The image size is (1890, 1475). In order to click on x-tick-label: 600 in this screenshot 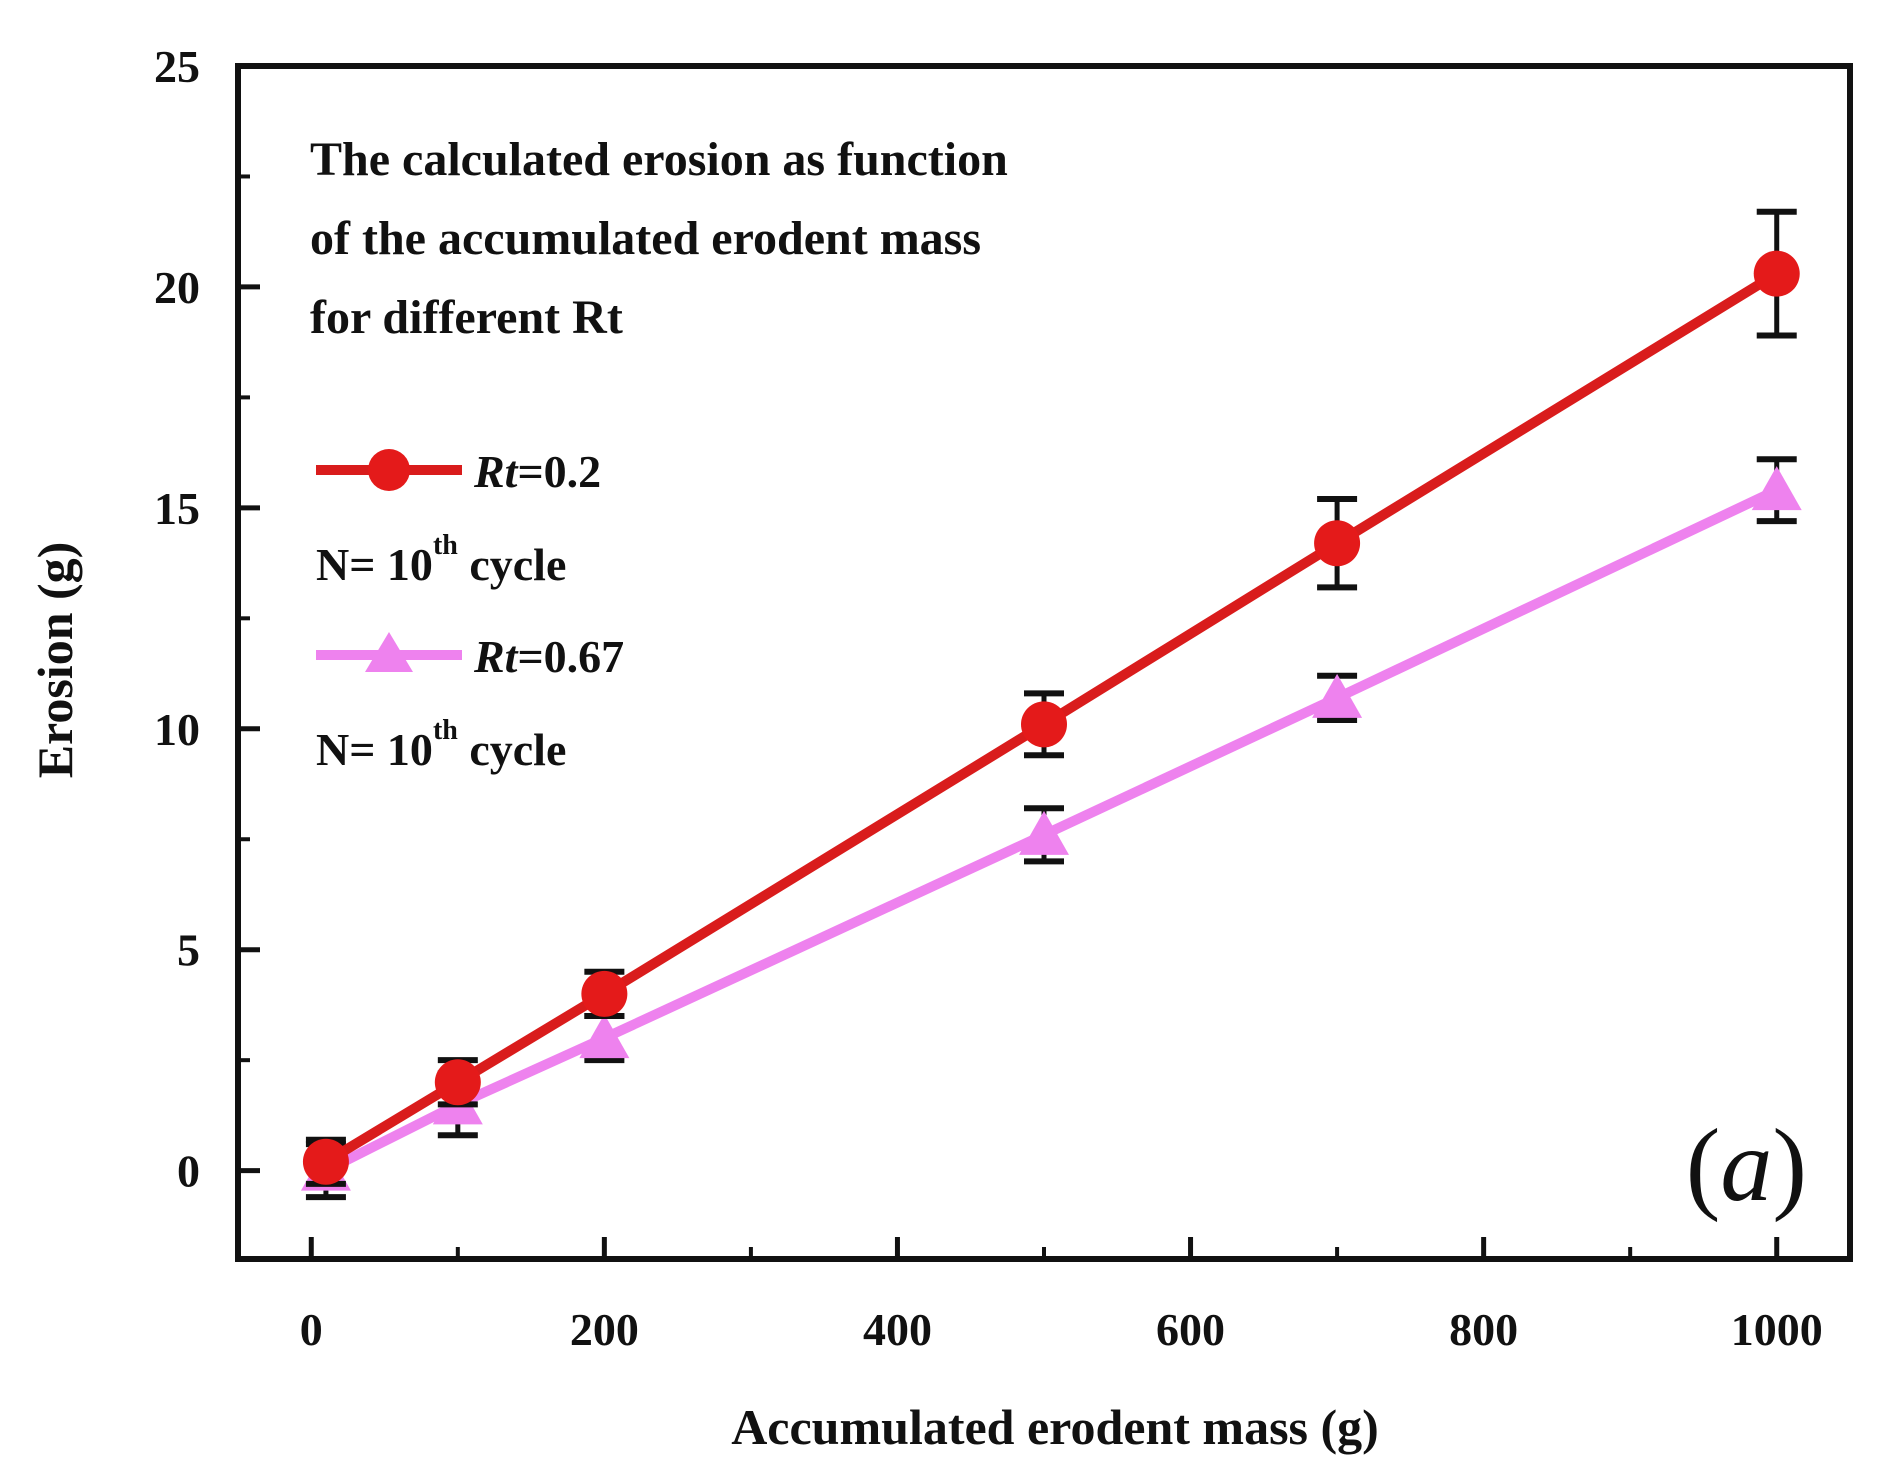, I will do `click(1190, 1329)`.